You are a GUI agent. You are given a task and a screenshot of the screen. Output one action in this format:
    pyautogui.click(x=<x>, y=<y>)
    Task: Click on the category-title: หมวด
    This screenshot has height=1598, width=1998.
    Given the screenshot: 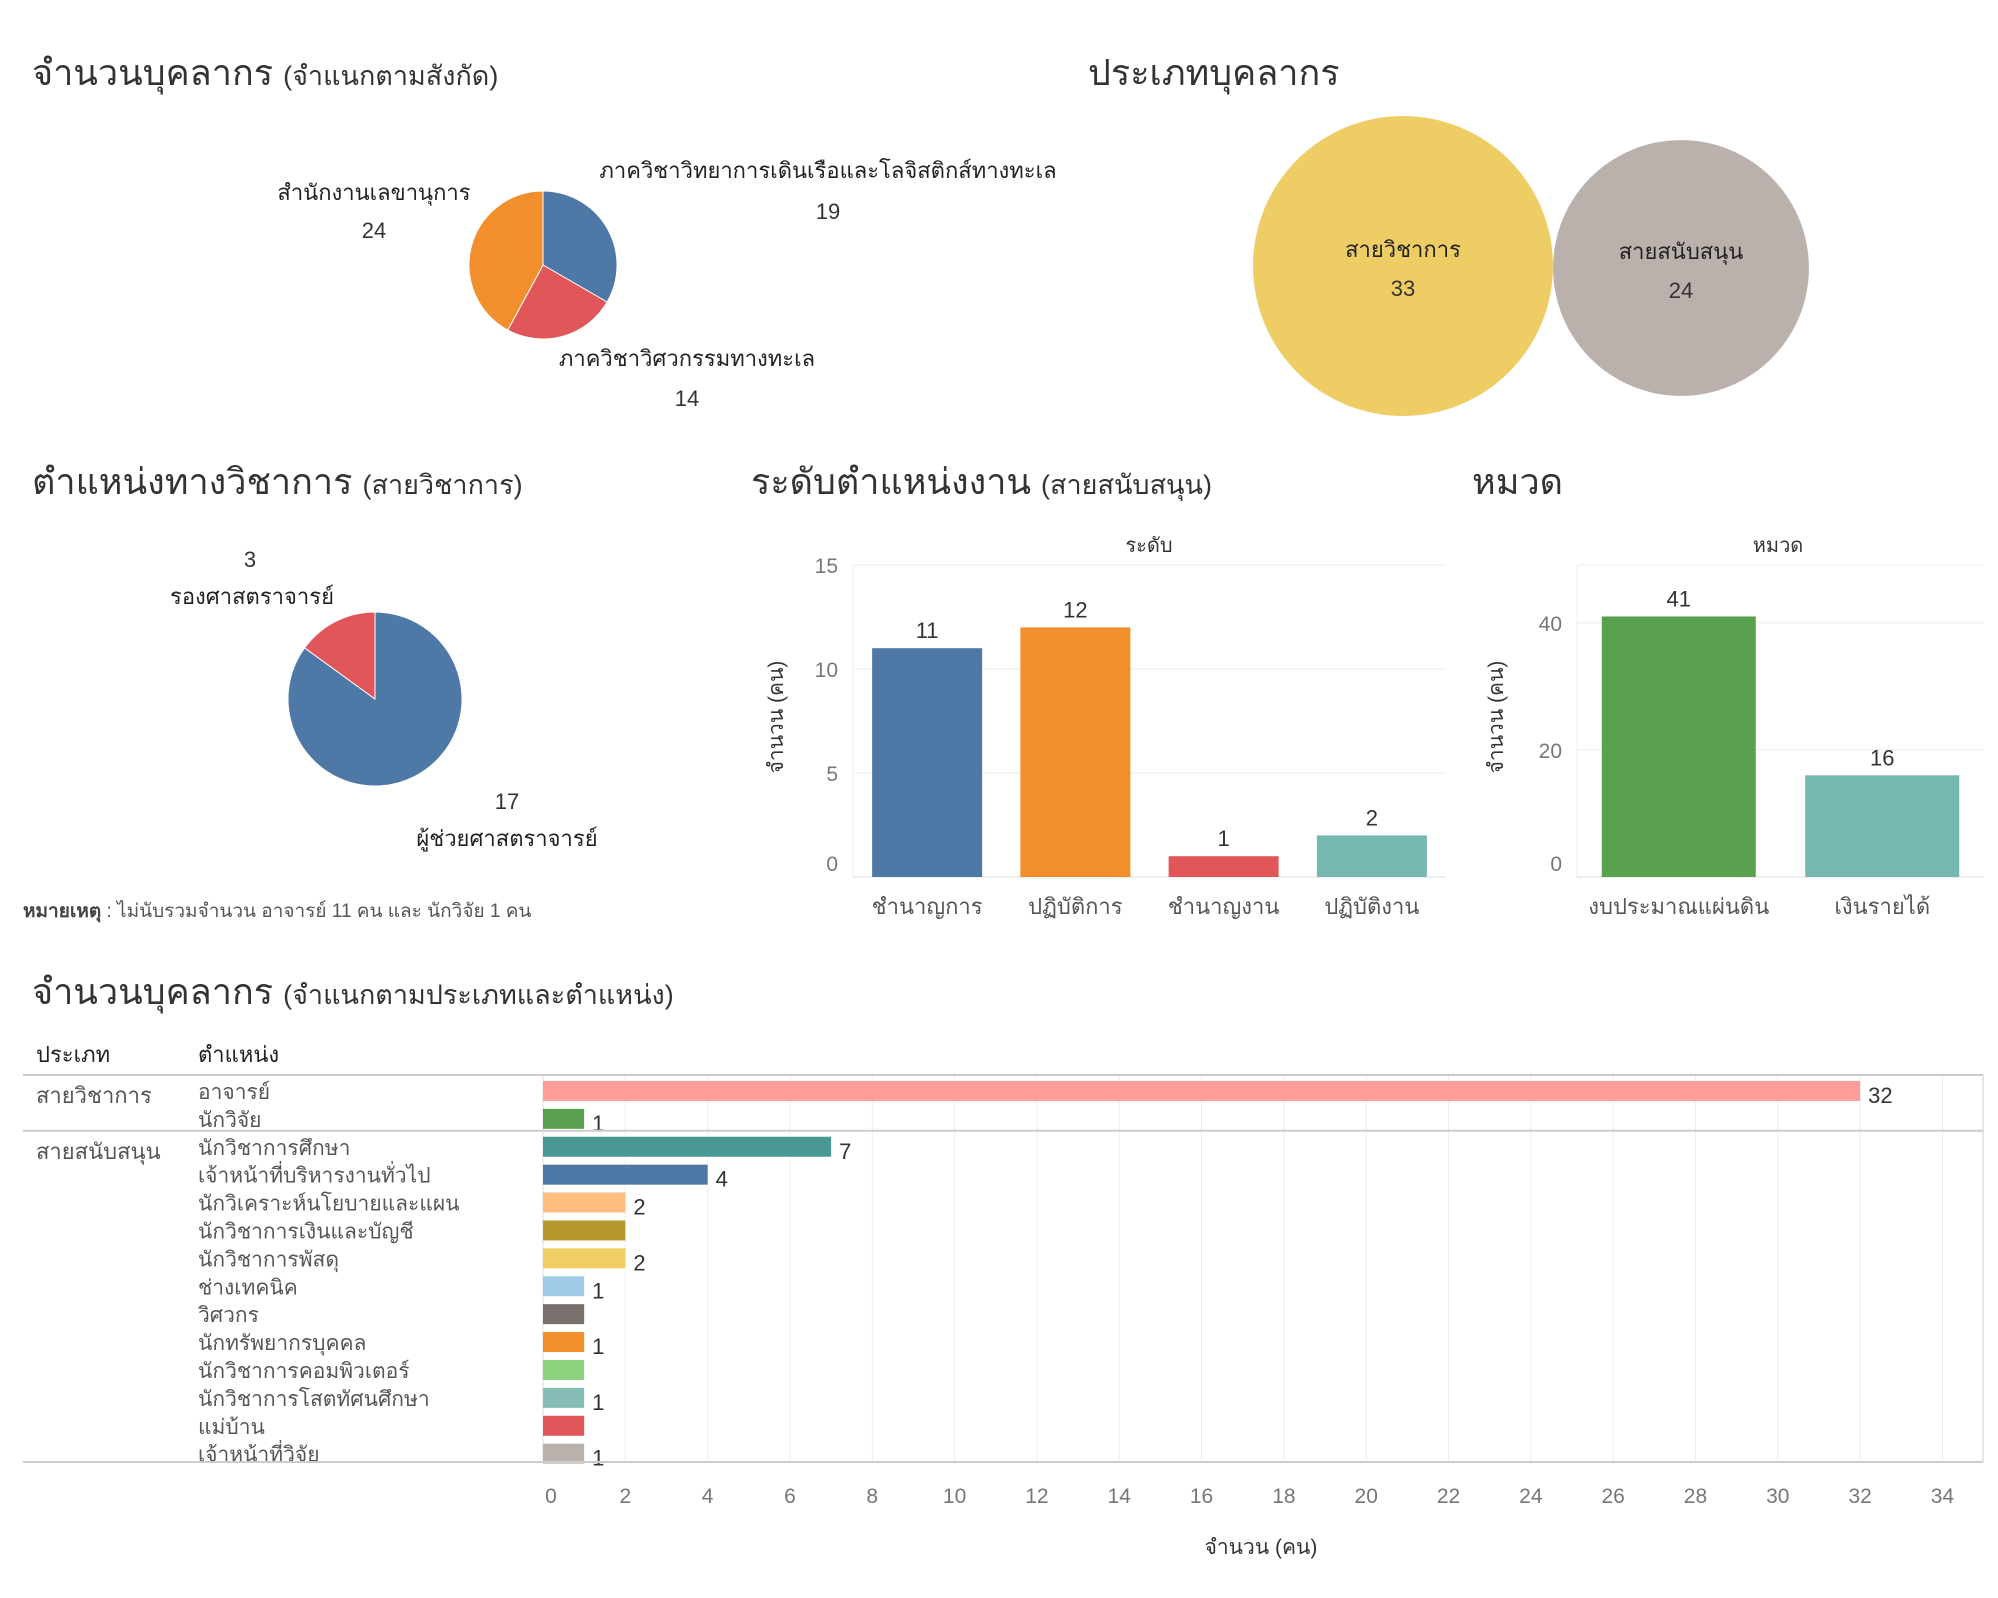 What is the action you would take?
    pyautogui.click(x=1517, y=481)
    